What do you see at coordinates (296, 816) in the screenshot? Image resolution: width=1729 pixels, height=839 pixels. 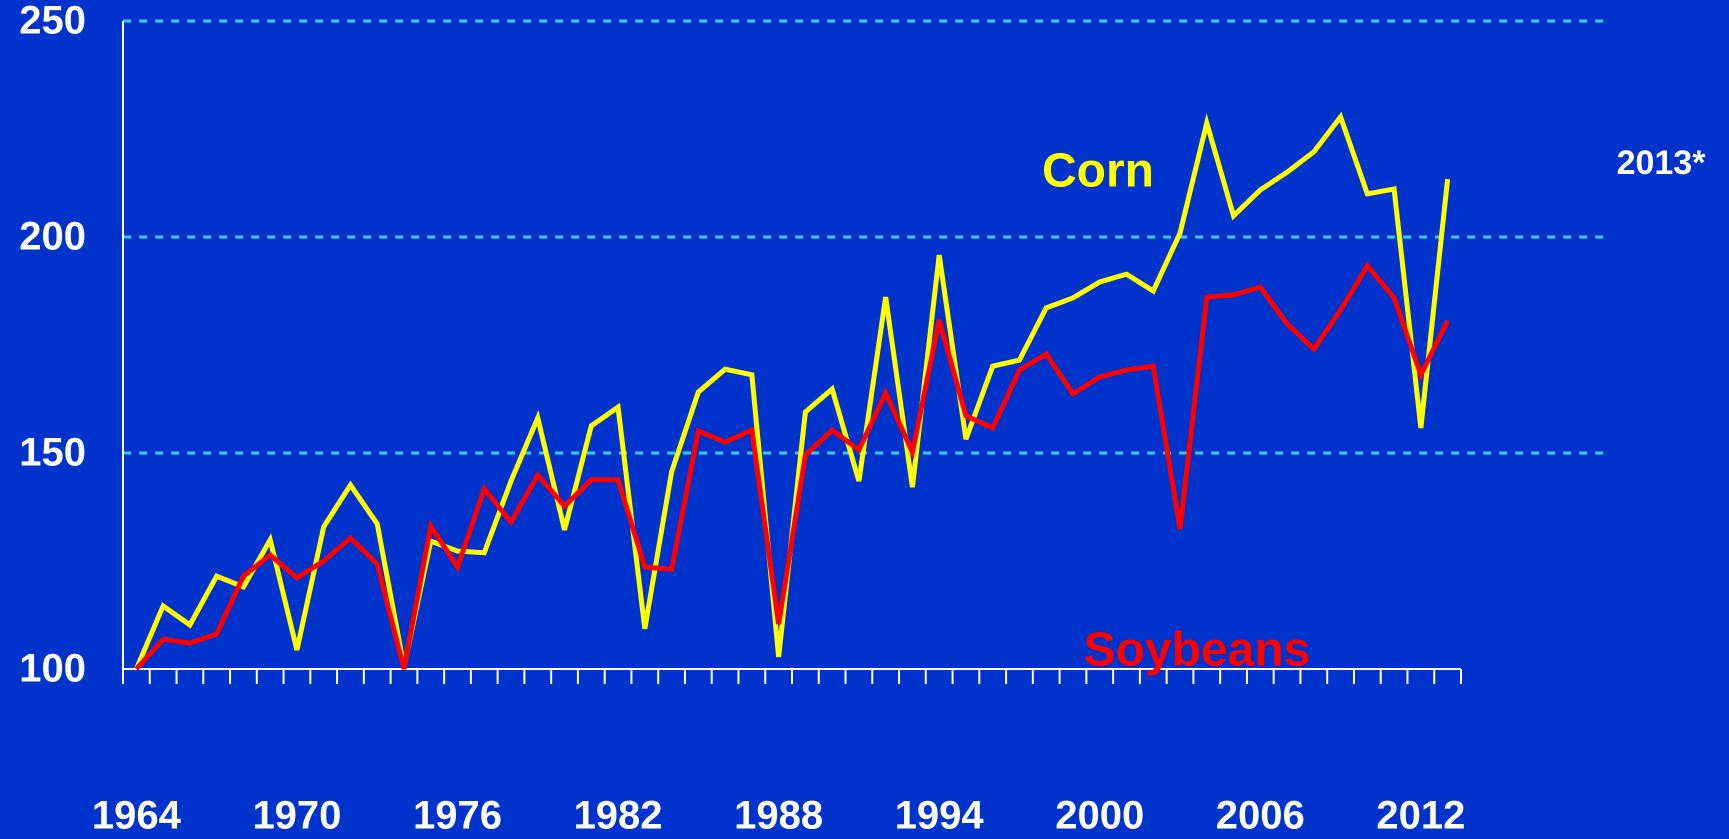 I see `x-tick-label: 1970` at bounding box center [296, 816].